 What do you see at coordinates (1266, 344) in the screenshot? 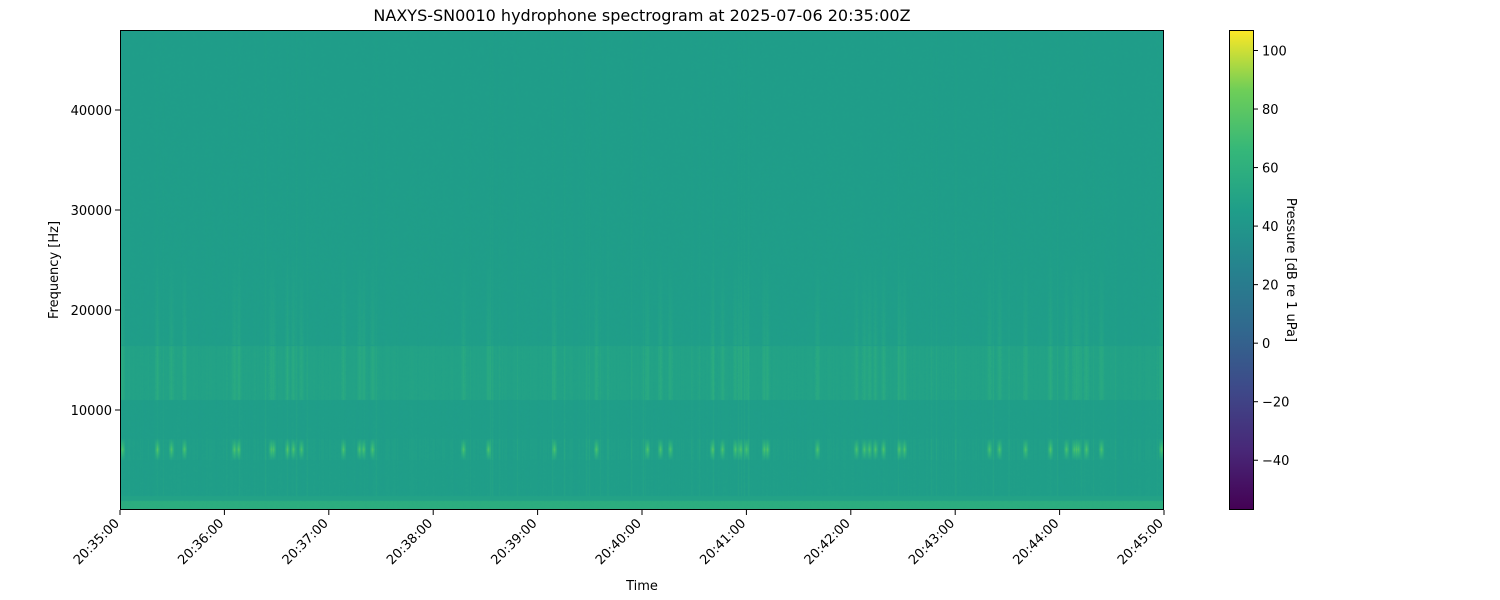
I see `colorbar-tick-label: 0` at bounding box center [1266, 344].